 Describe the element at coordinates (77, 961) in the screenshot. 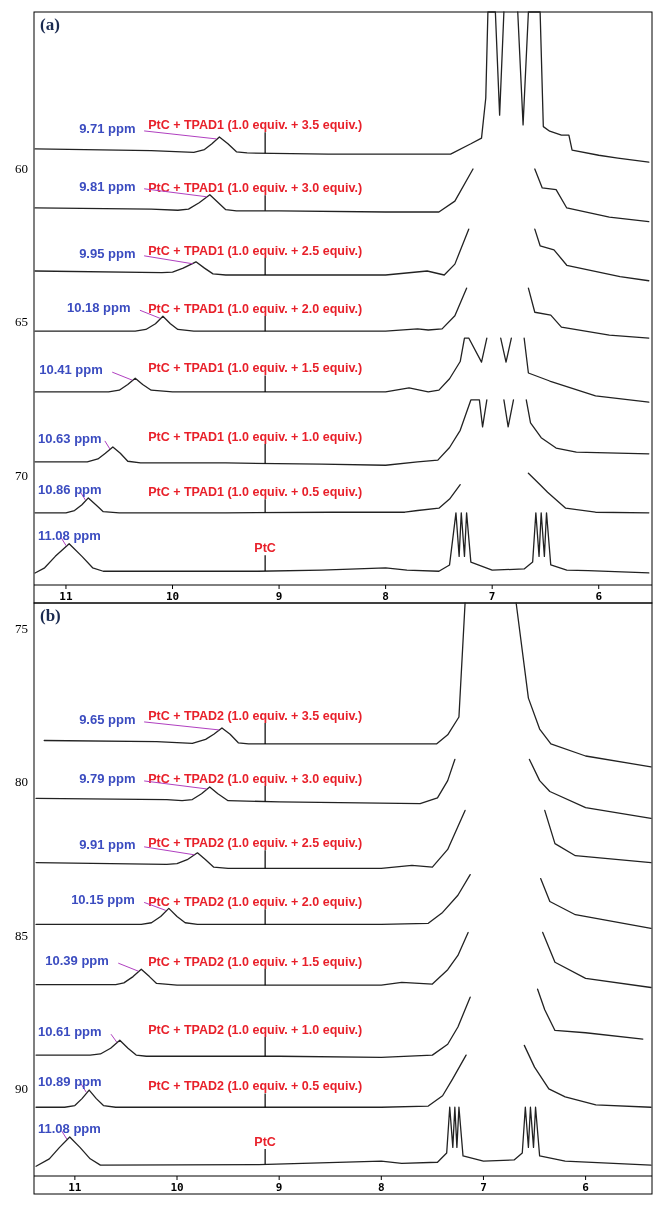

I see `annotation: 10.39 ppm` at that location.